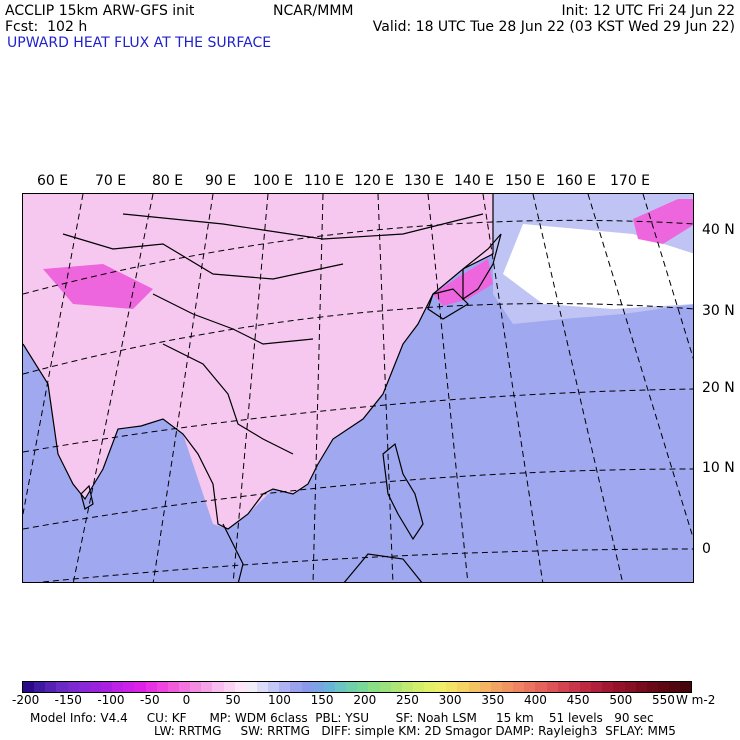 Image resolution: width=740 pixels, height=740 pixels. What do you see at coordinates (322, 700) in the screenshot?
I see `colorbar-tick-label: 150` at bounding box center [322, 700].